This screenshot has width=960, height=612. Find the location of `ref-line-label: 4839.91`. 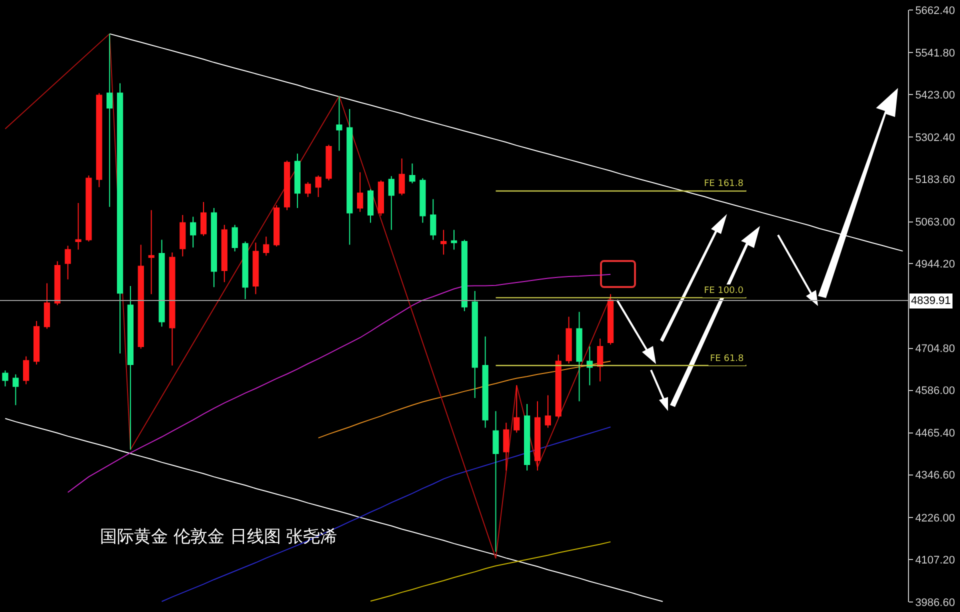

ref-line-label: 4839.91 is located at coordinates (931, 301).